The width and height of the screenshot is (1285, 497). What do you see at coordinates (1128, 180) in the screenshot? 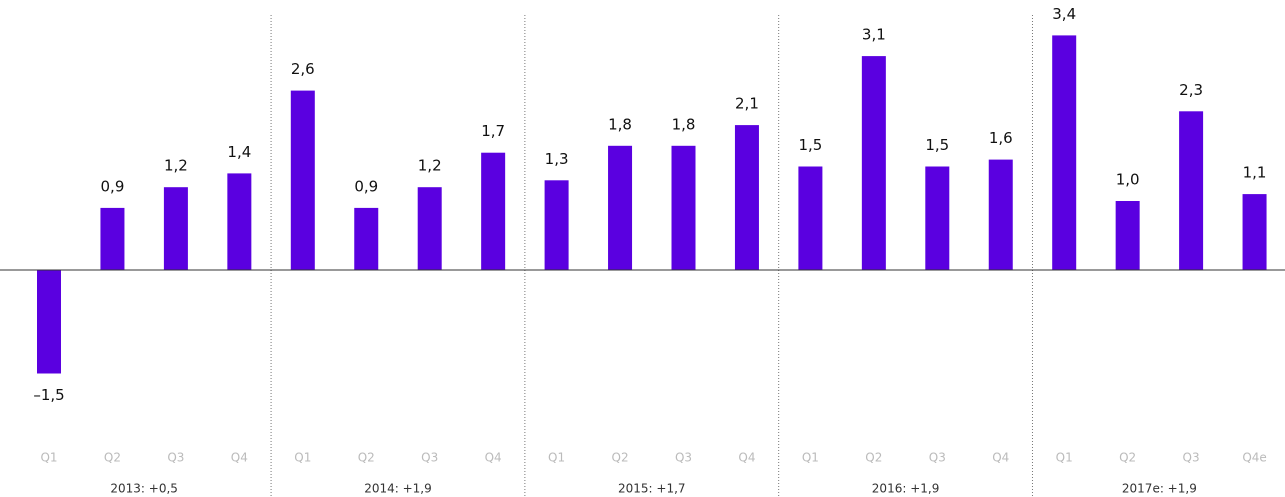
I see `value-label: 1,0` at bounding box center [1128, 180].